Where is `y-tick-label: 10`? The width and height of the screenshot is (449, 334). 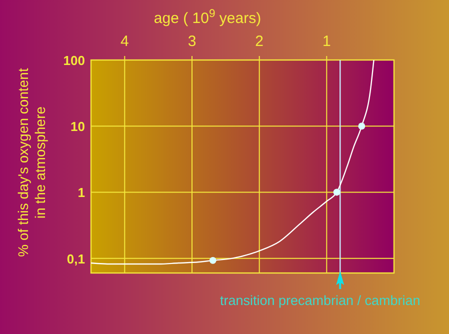
y-tick-label: 10 is located at coordinates (77, 126).